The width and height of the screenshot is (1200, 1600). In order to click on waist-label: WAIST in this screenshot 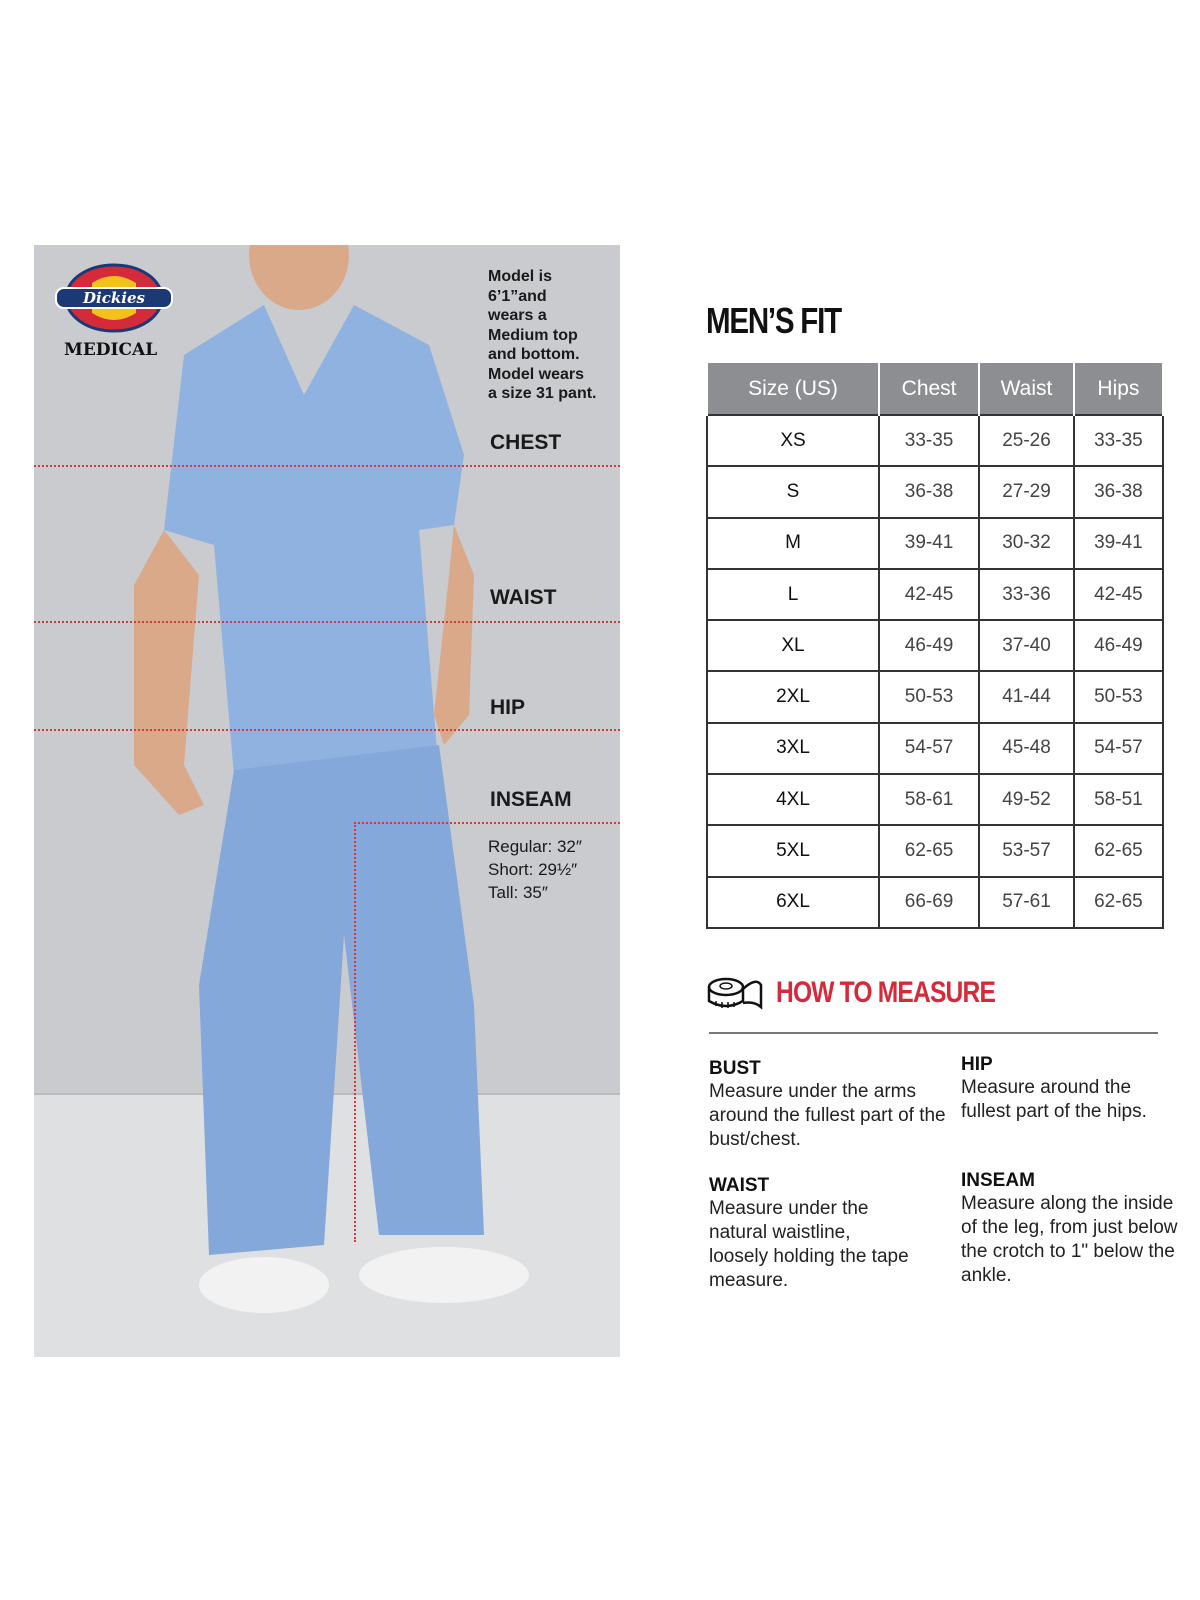, I will do `click(523, 597)`.